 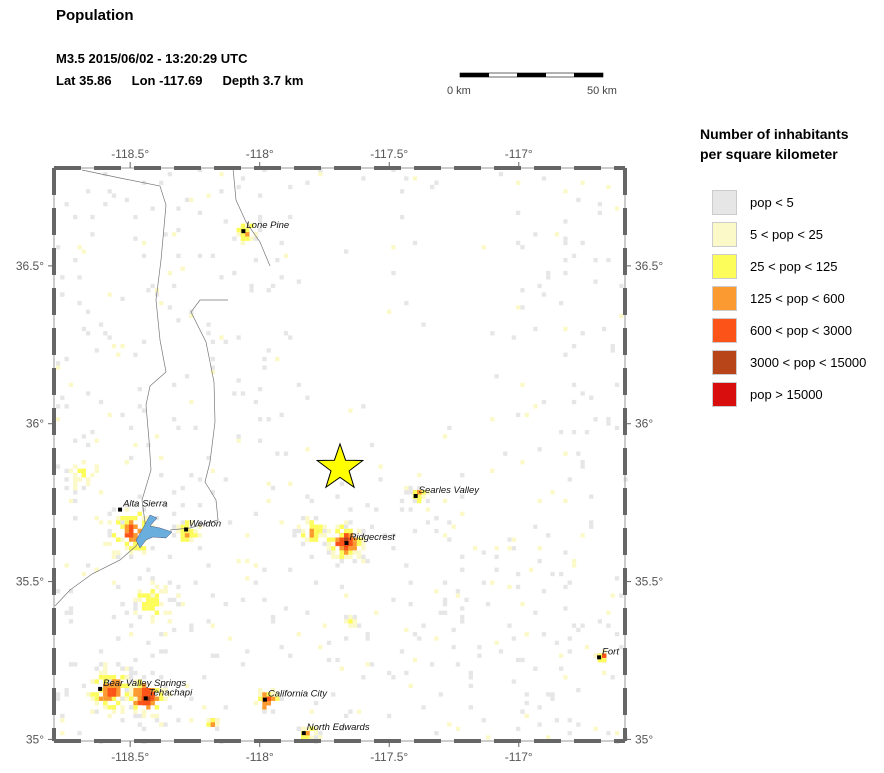 What do you see at coordinates (797, 298) in the screenshot?
I see `legend-label: 125 < pop < 600` at bounding box center [797, 298].